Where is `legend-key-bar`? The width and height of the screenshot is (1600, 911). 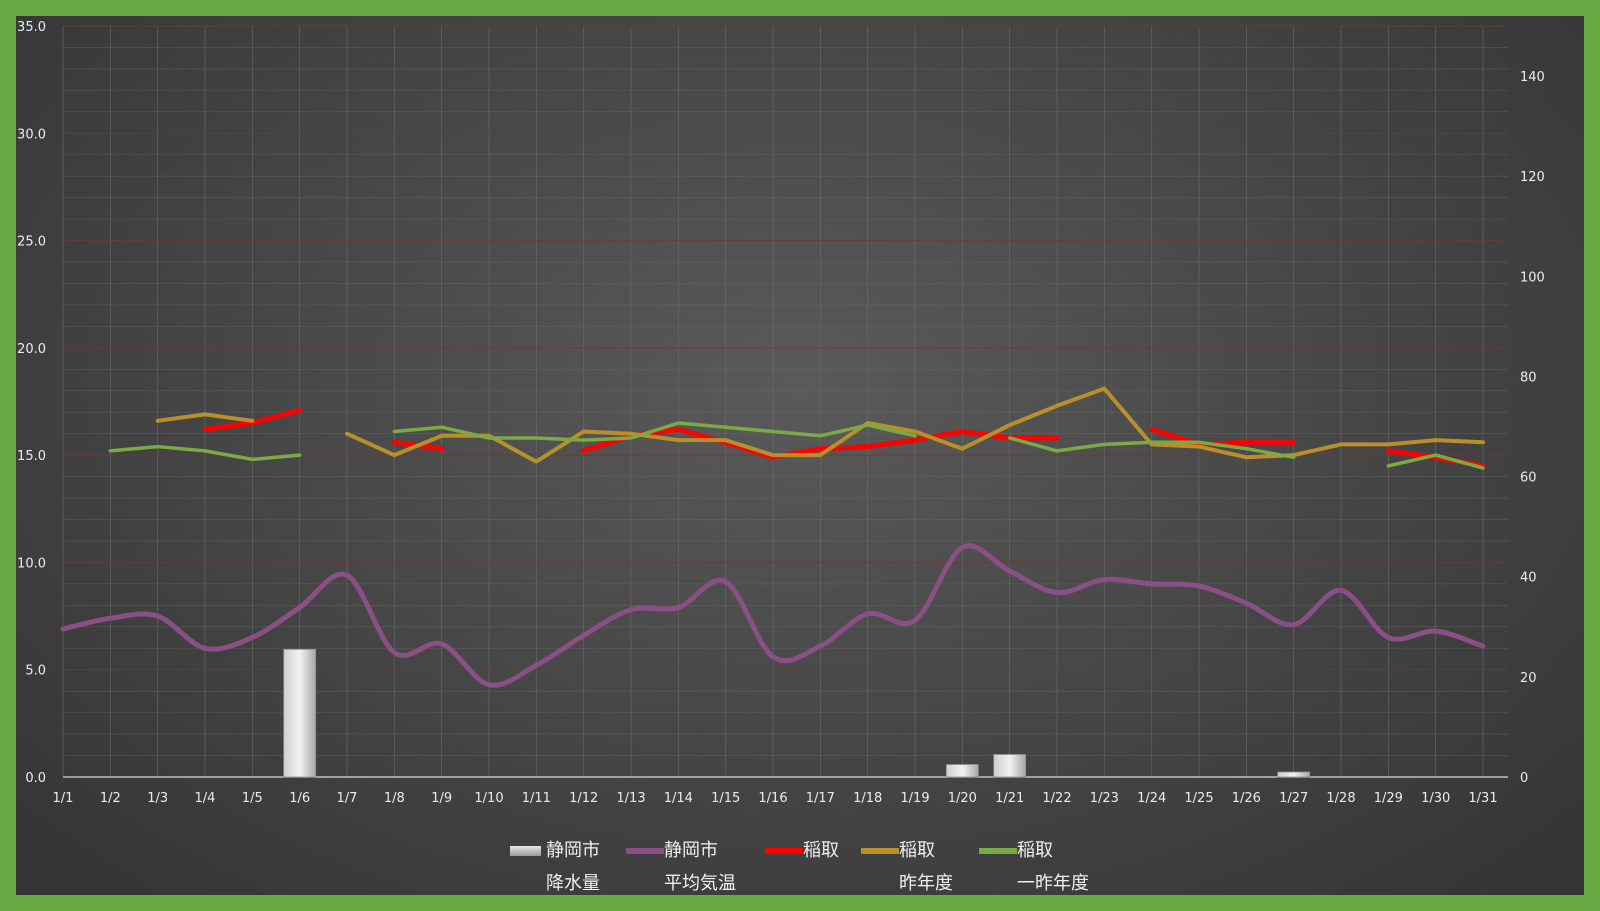 legend-key-bar is located at coordinates (525, 851).